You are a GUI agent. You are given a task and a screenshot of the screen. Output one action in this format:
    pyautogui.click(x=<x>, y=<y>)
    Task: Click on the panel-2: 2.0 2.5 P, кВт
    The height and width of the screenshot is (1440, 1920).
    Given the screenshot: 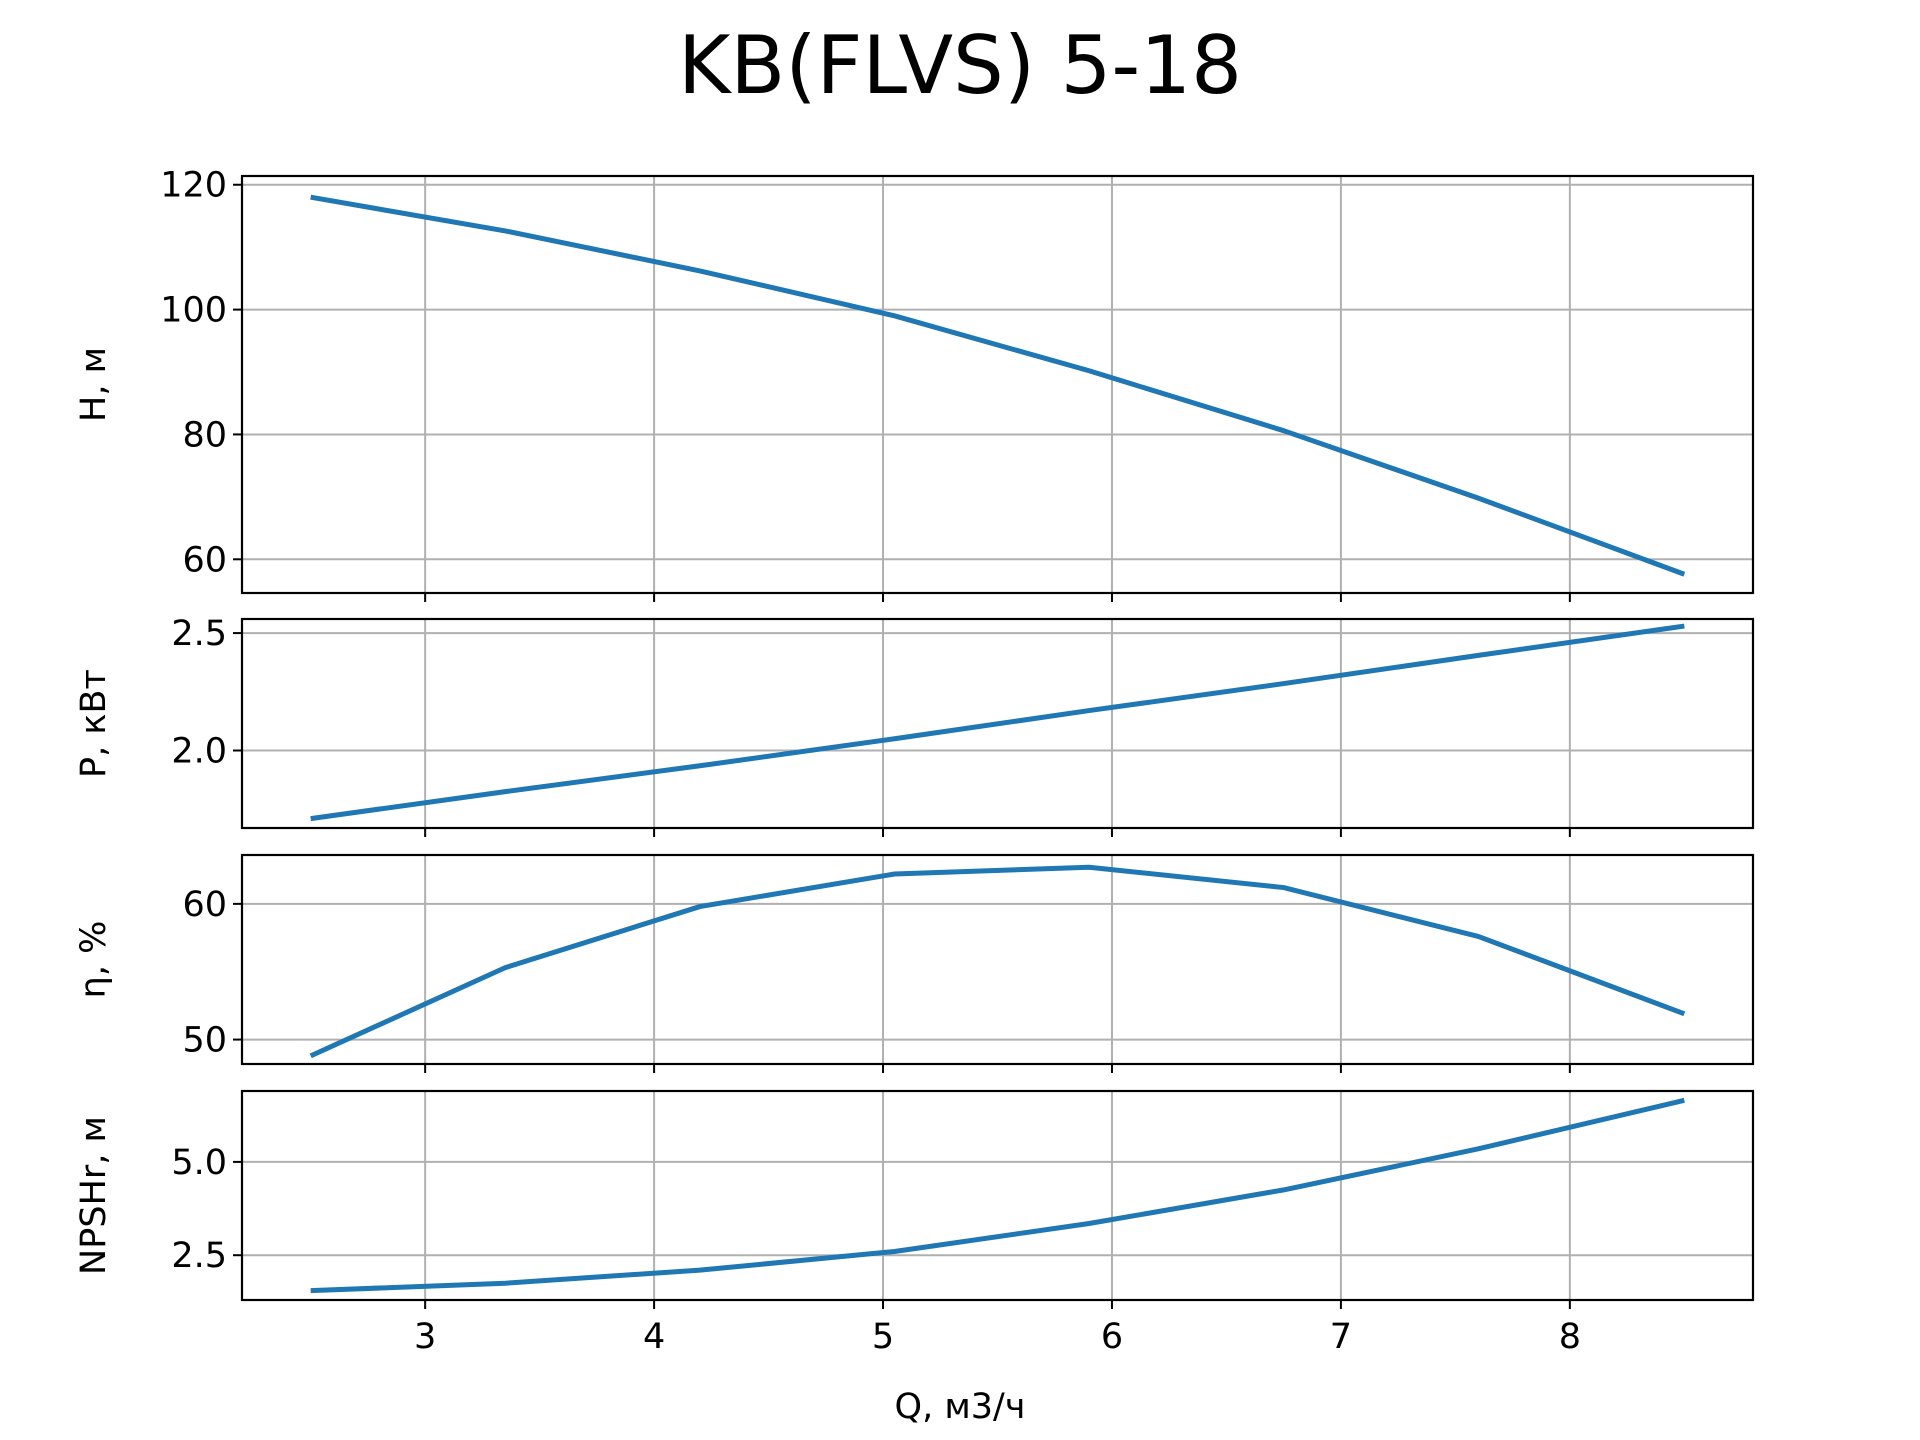 What is the action you would take?
    pyautogui.click(x=914, y=725)
    